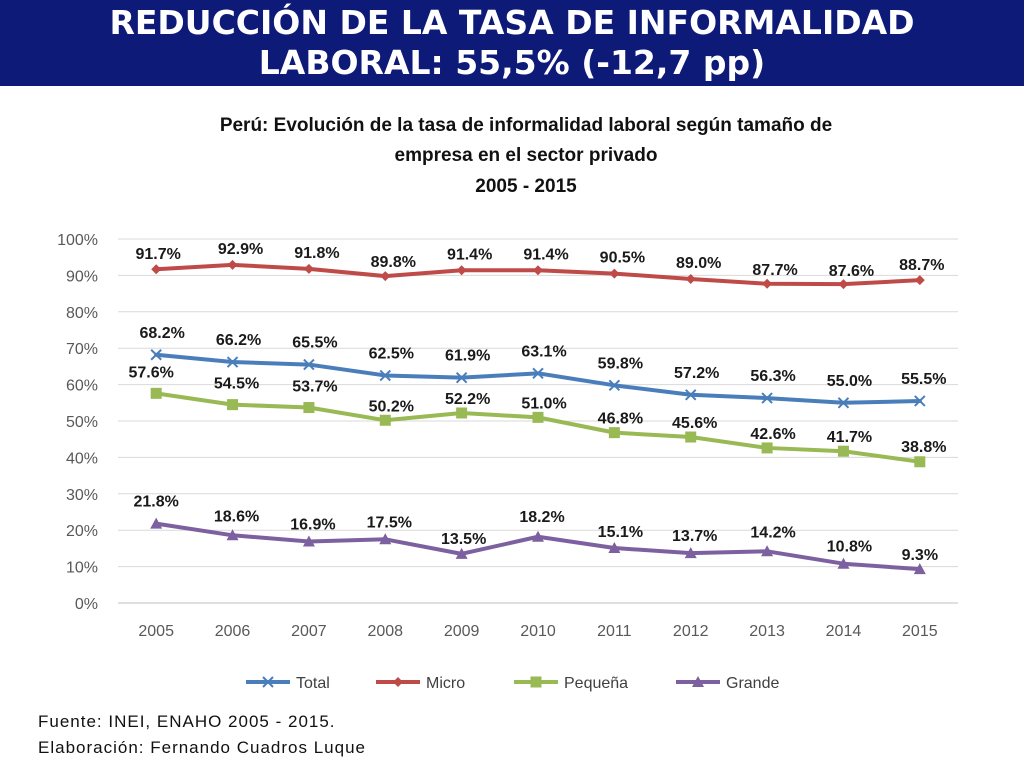 Image resolution: width=1024 pixels, height=768 pixels. Describe the element at coordinates (389, 522) in the screenshot. I see `data-label-grande: 17.5%` at that location.